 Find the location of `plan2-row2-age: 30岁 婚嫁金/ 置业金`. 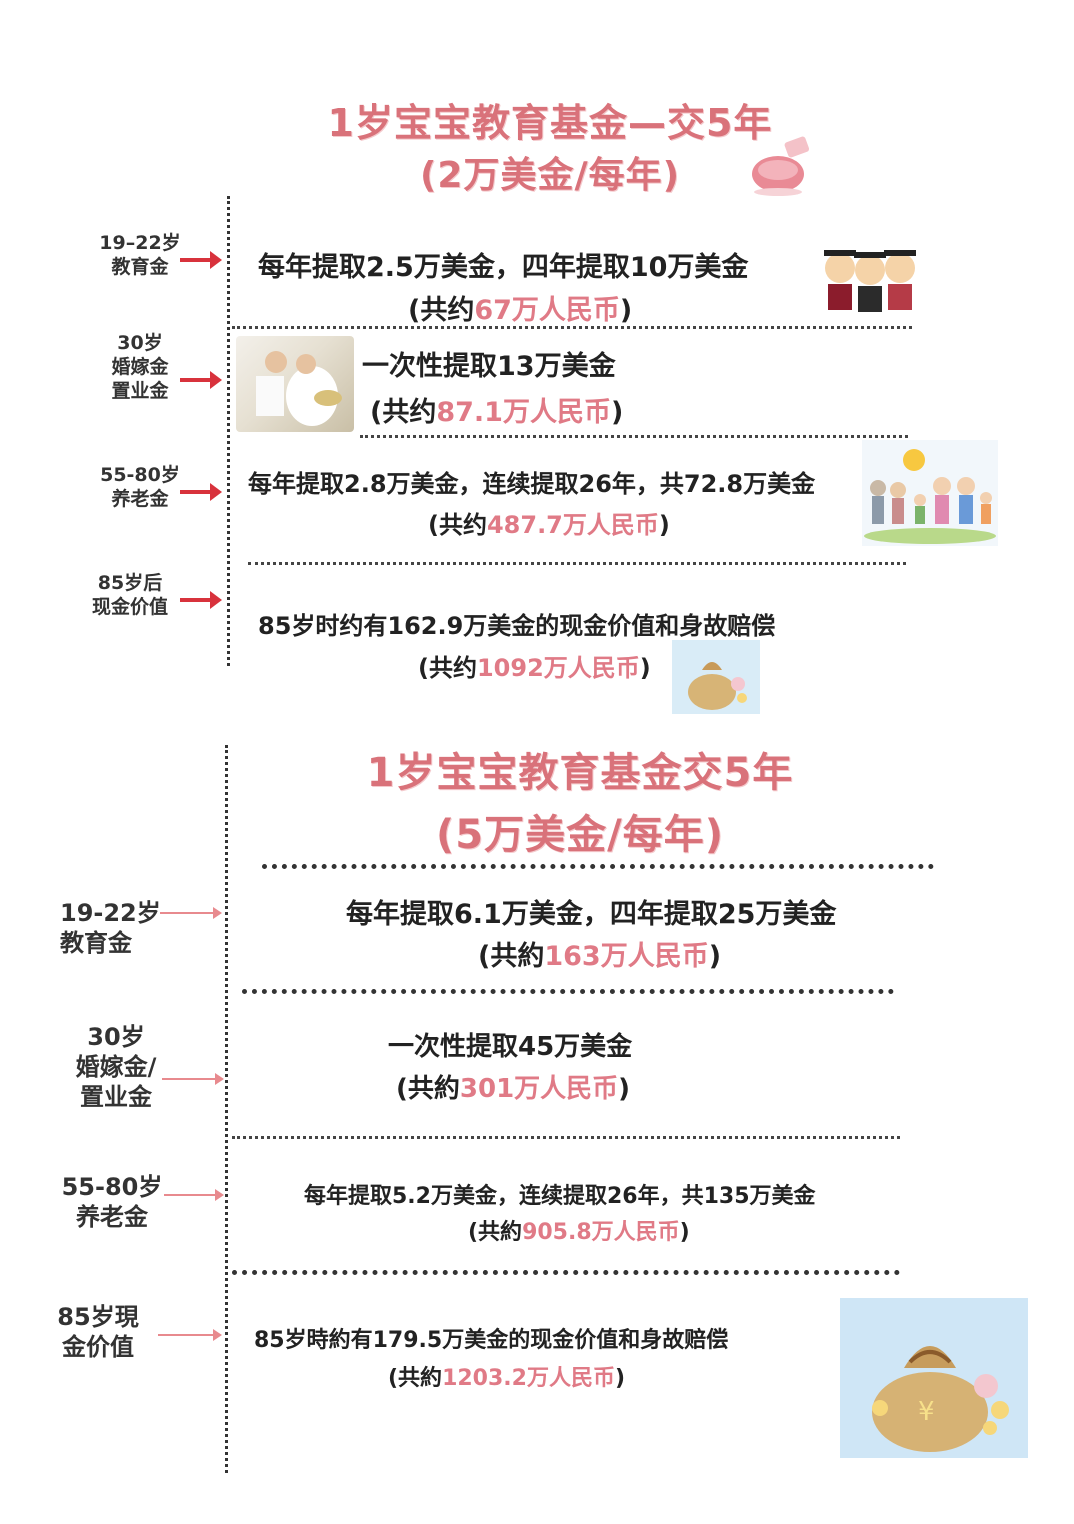

plan2-row2-age: 30岁 婚嫁金/ 置业金 is located at coordinates (116, 1067).